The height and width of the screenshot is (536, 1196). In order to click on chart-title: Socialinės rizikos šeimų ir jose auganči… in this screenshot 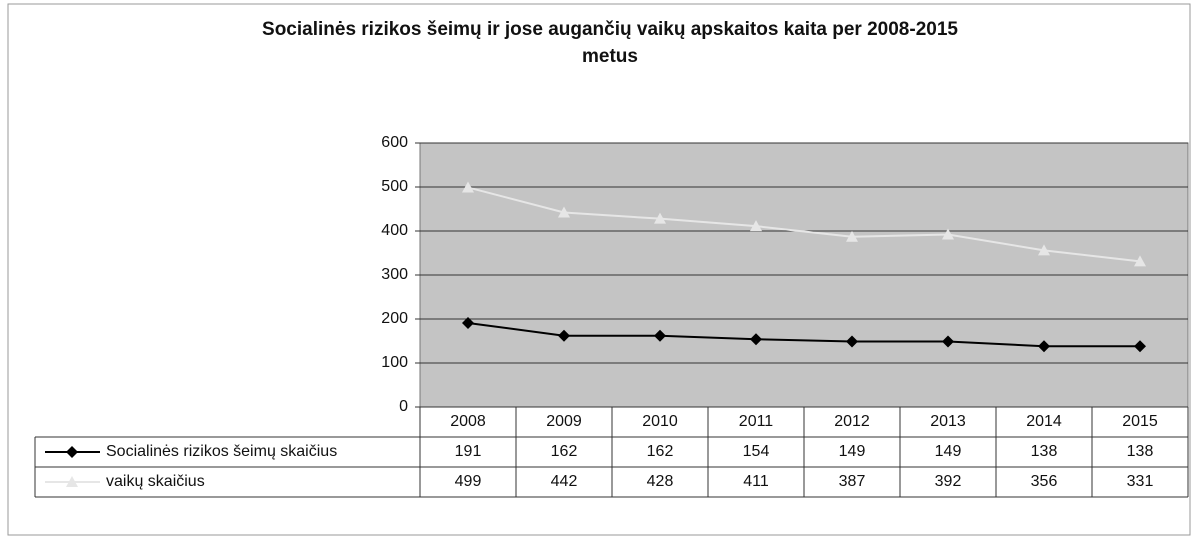, I will do `click(610, 29)`.